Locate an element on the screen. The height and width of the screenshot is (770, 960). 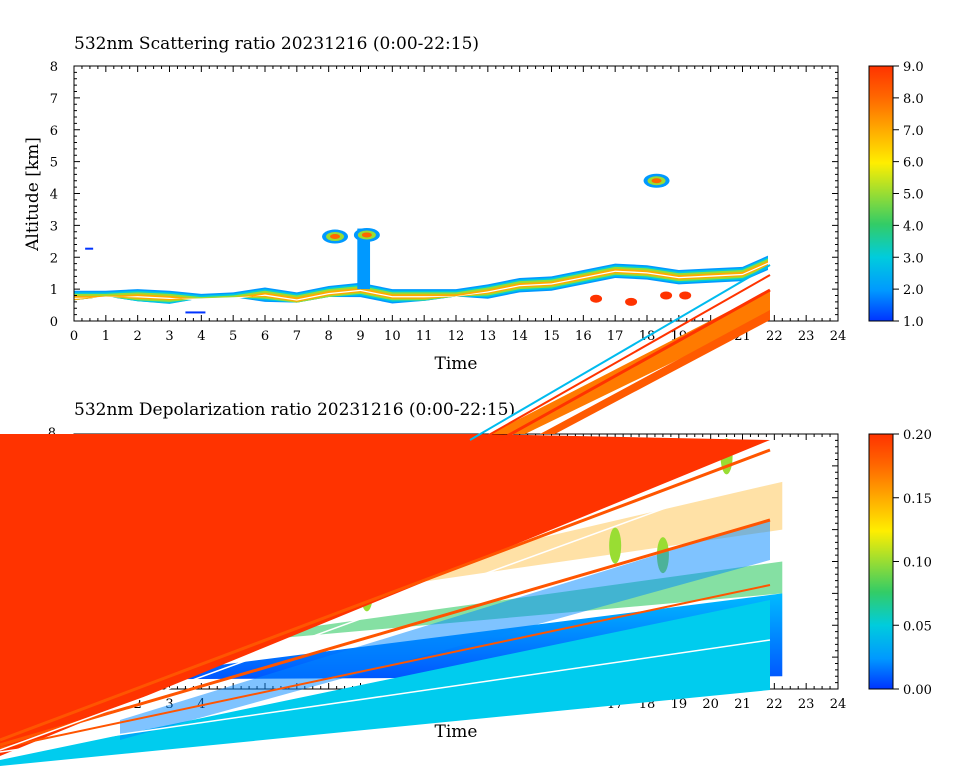
x-tick-label: 6 is located at coordinates (265, 336).